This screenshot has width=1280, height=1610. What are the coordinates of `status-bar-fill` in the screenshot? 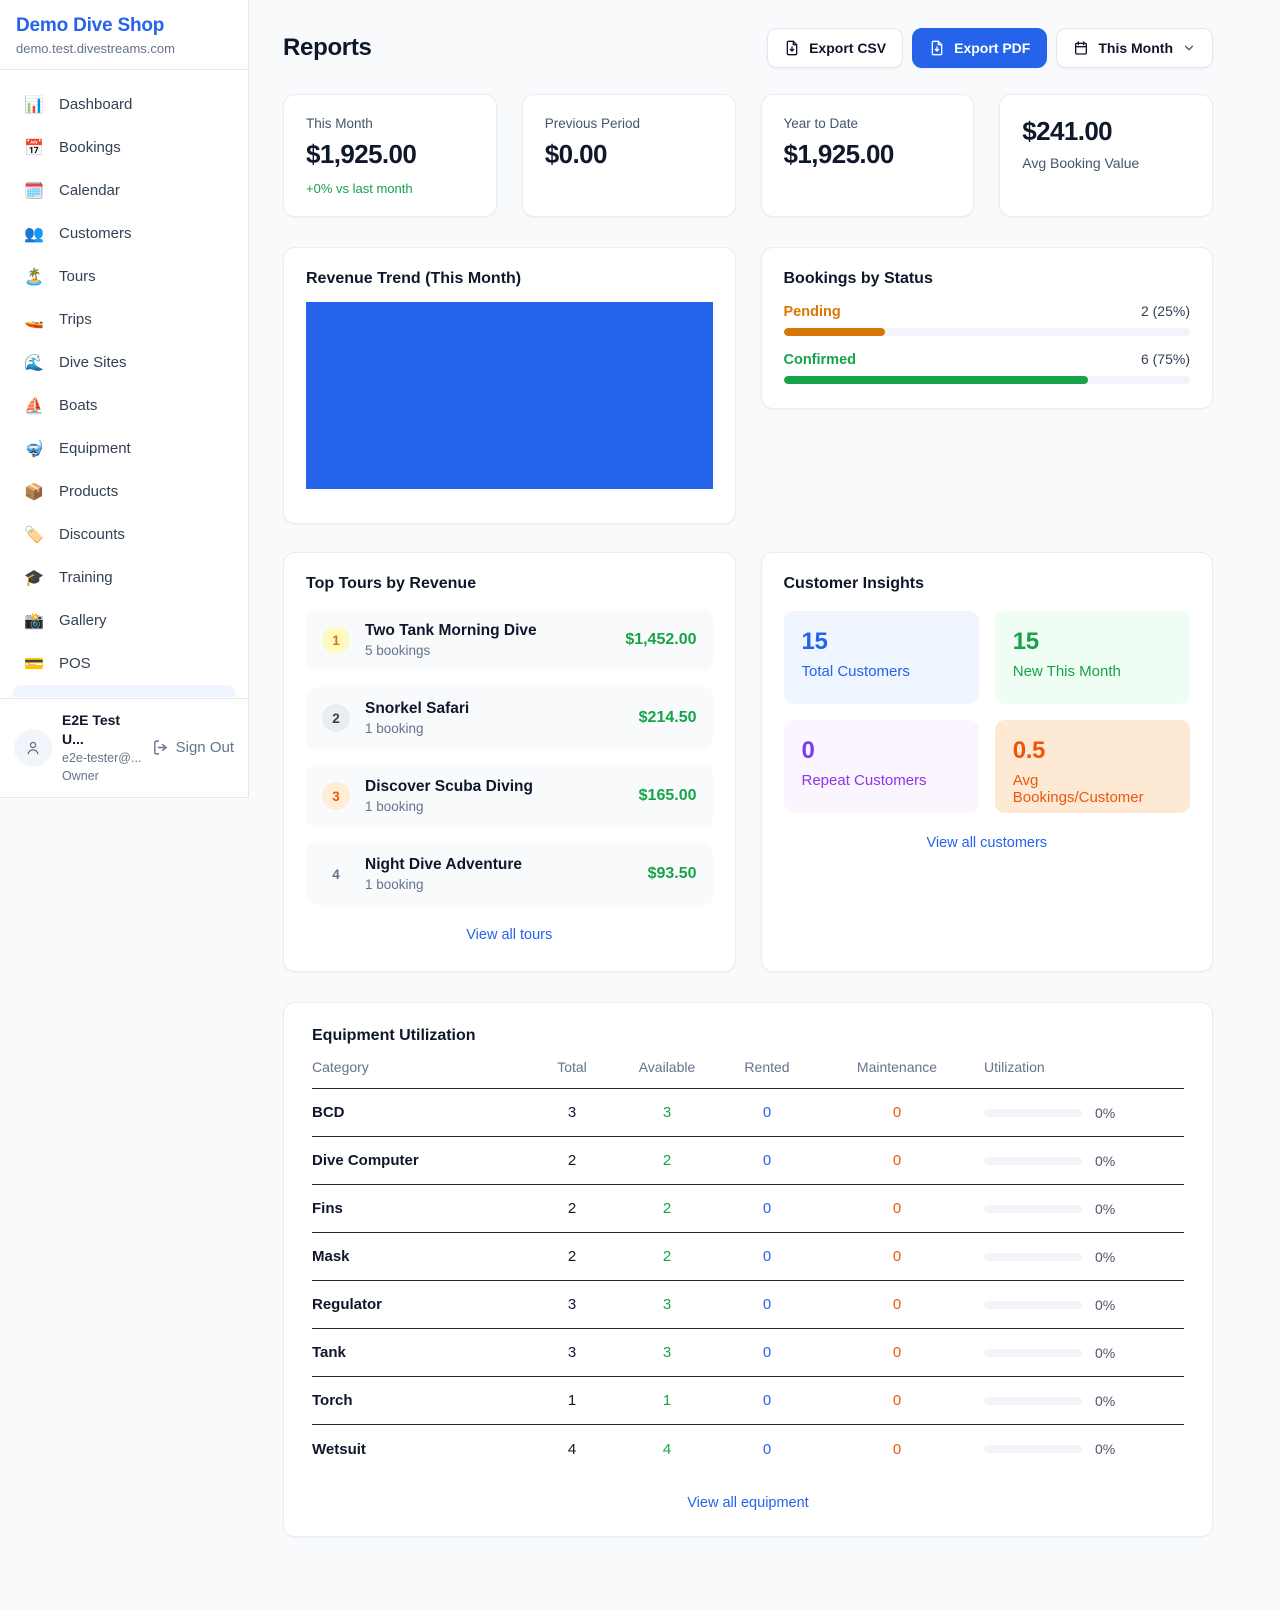 It's located at (834, 332).